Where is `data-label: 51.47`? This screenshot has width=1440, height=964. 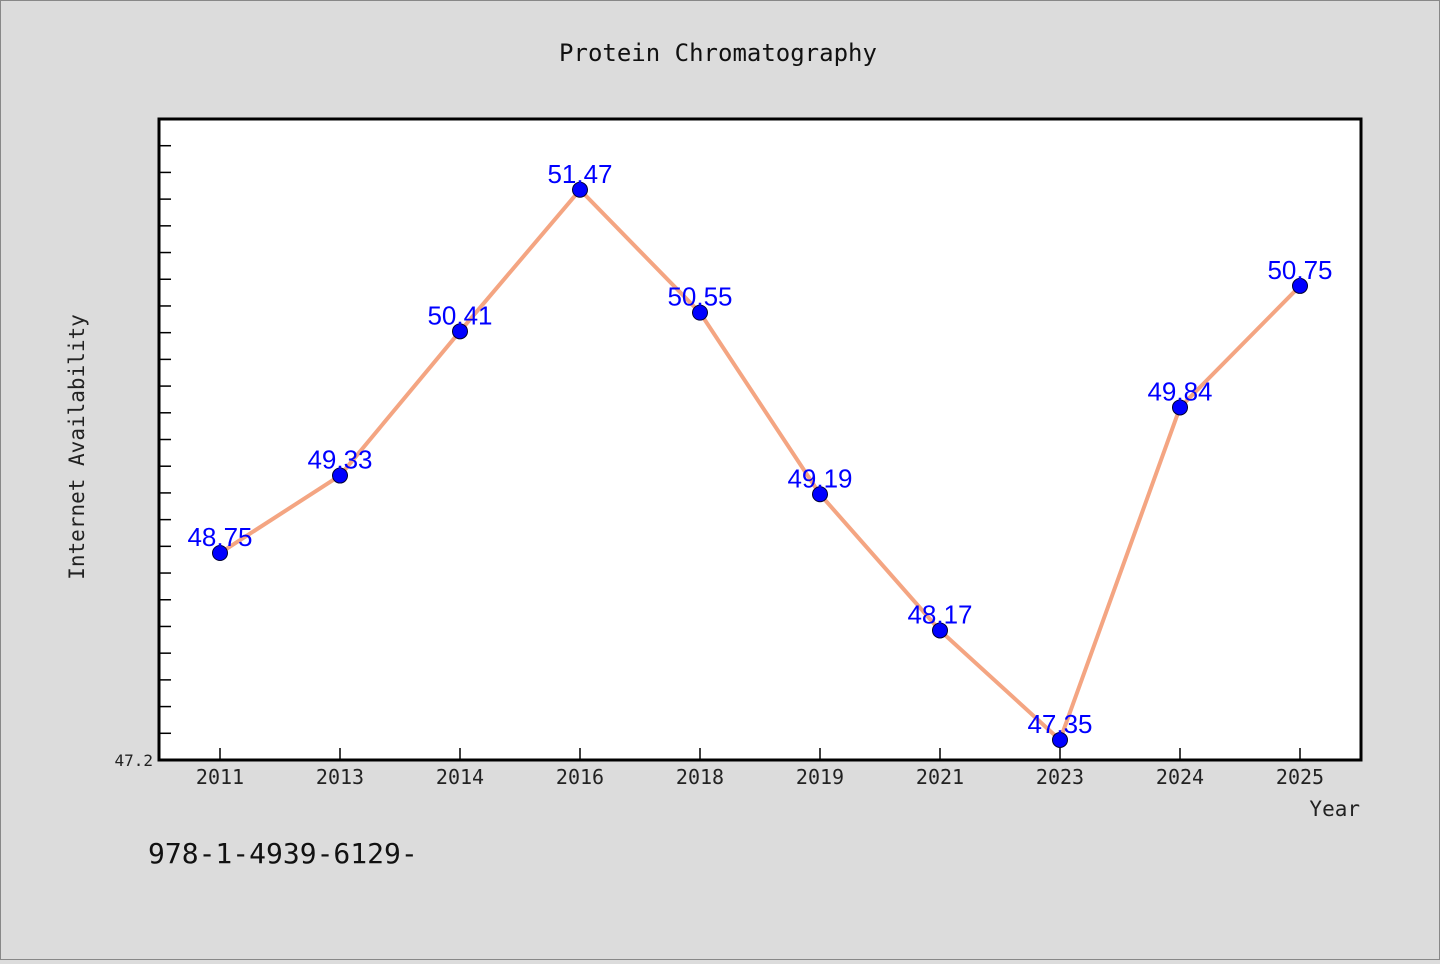
data-label: 51.47 is located at coordinates (579, 174).